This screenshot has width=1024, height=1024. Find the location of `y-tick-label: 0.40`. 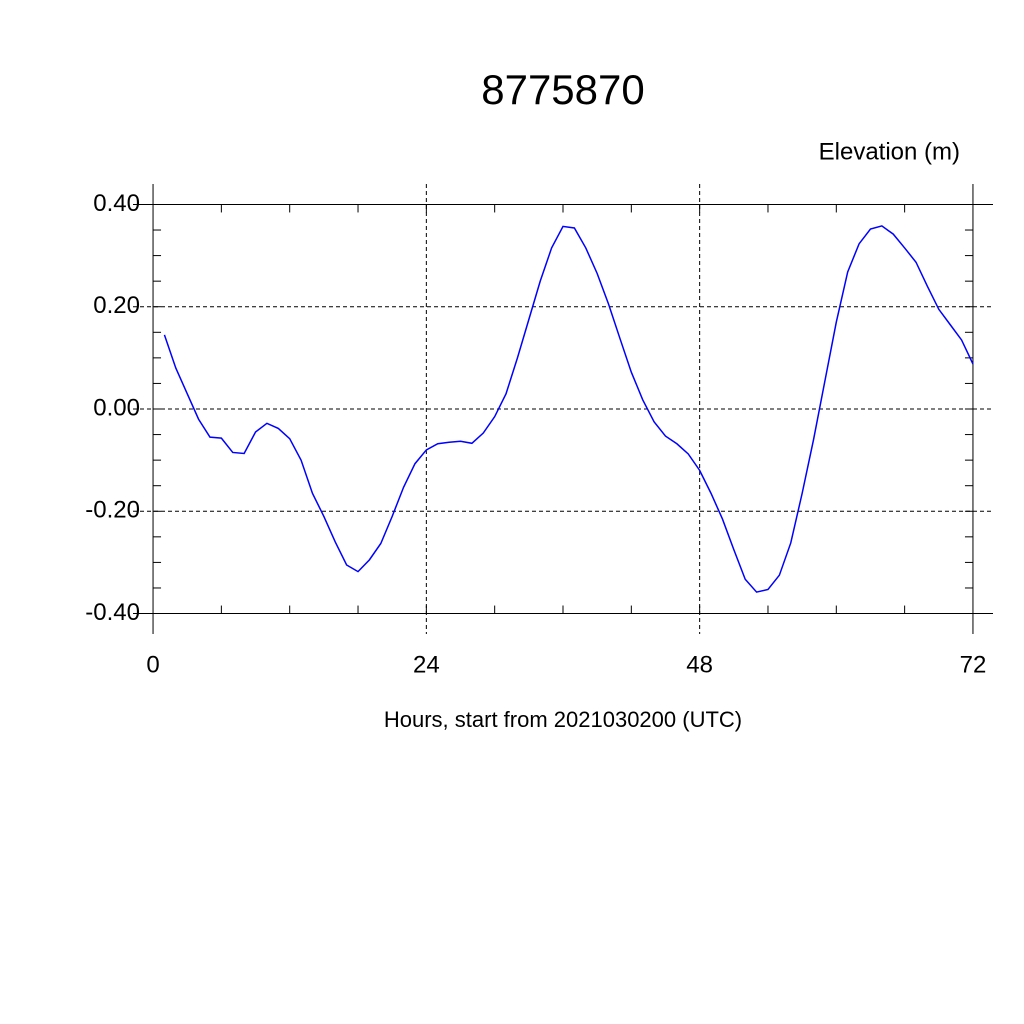

y-tick-label: 0.40 is located at coordinates (116, 203).